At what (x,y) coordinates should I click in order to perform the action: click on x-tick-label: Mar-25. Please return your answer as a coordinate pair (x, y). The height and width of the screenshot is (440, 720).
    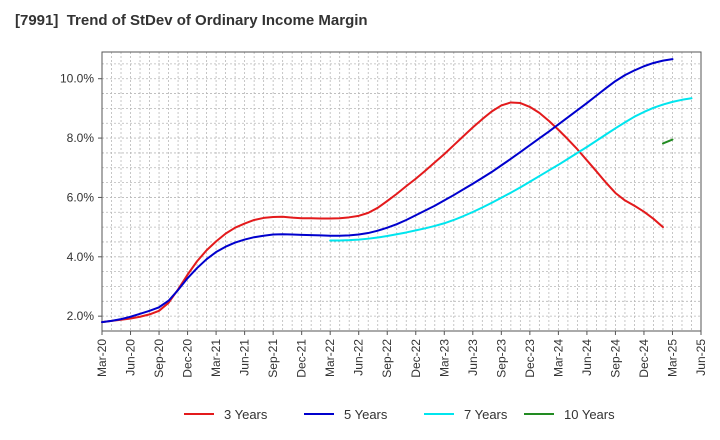
    Looking at the image, I should click on (672, 358).